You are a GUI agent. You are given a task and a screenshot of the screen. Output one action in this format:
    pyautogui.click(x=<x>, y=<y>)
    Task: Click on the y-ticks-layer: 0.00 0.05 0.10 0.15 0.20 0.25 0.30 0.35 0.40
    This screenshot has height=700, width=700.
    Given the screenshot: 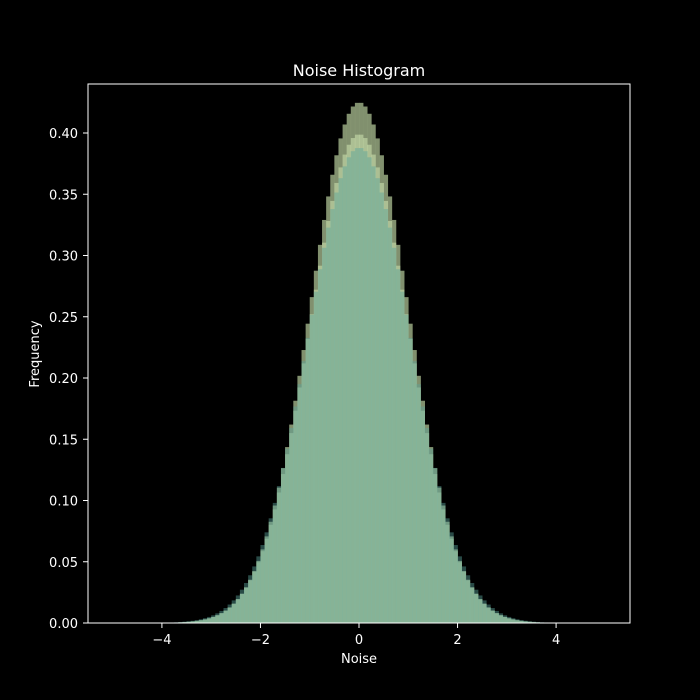 What is the action you would take?
    pyautogui.click(x=68, y=379)
    